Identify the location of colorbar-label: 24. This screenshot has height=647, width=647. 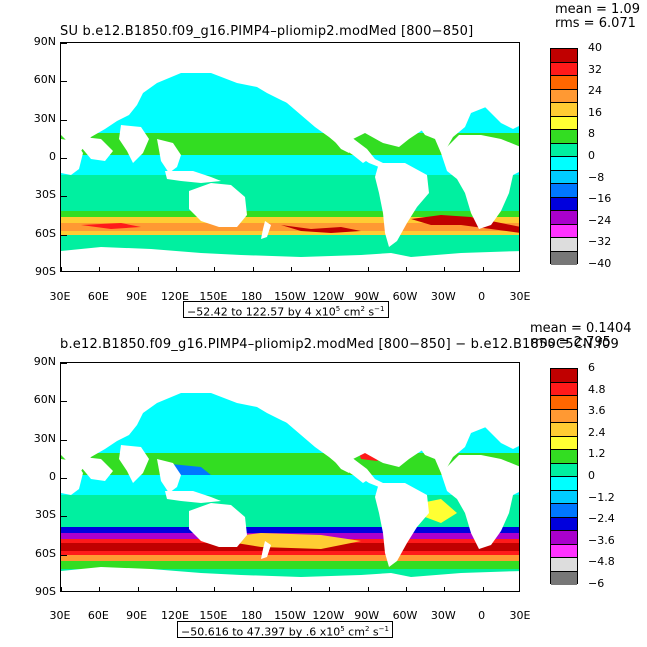
(595, 91).